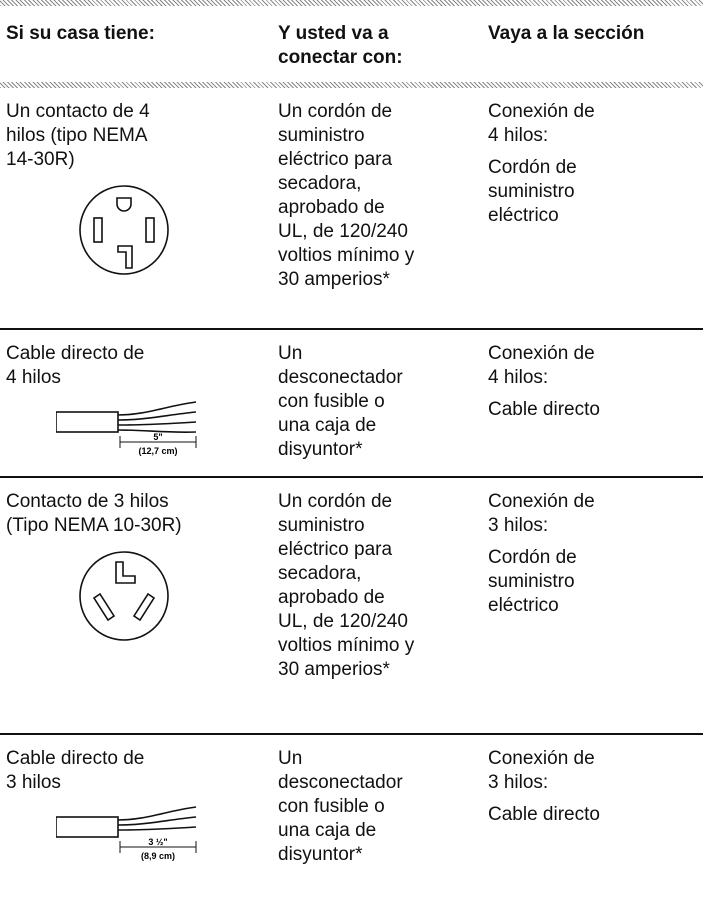 This screenshot has width=703, height=897. Describe the element at coordinates (157, 437) in the screenshot. I see `dimension-label: 5"` at that location.